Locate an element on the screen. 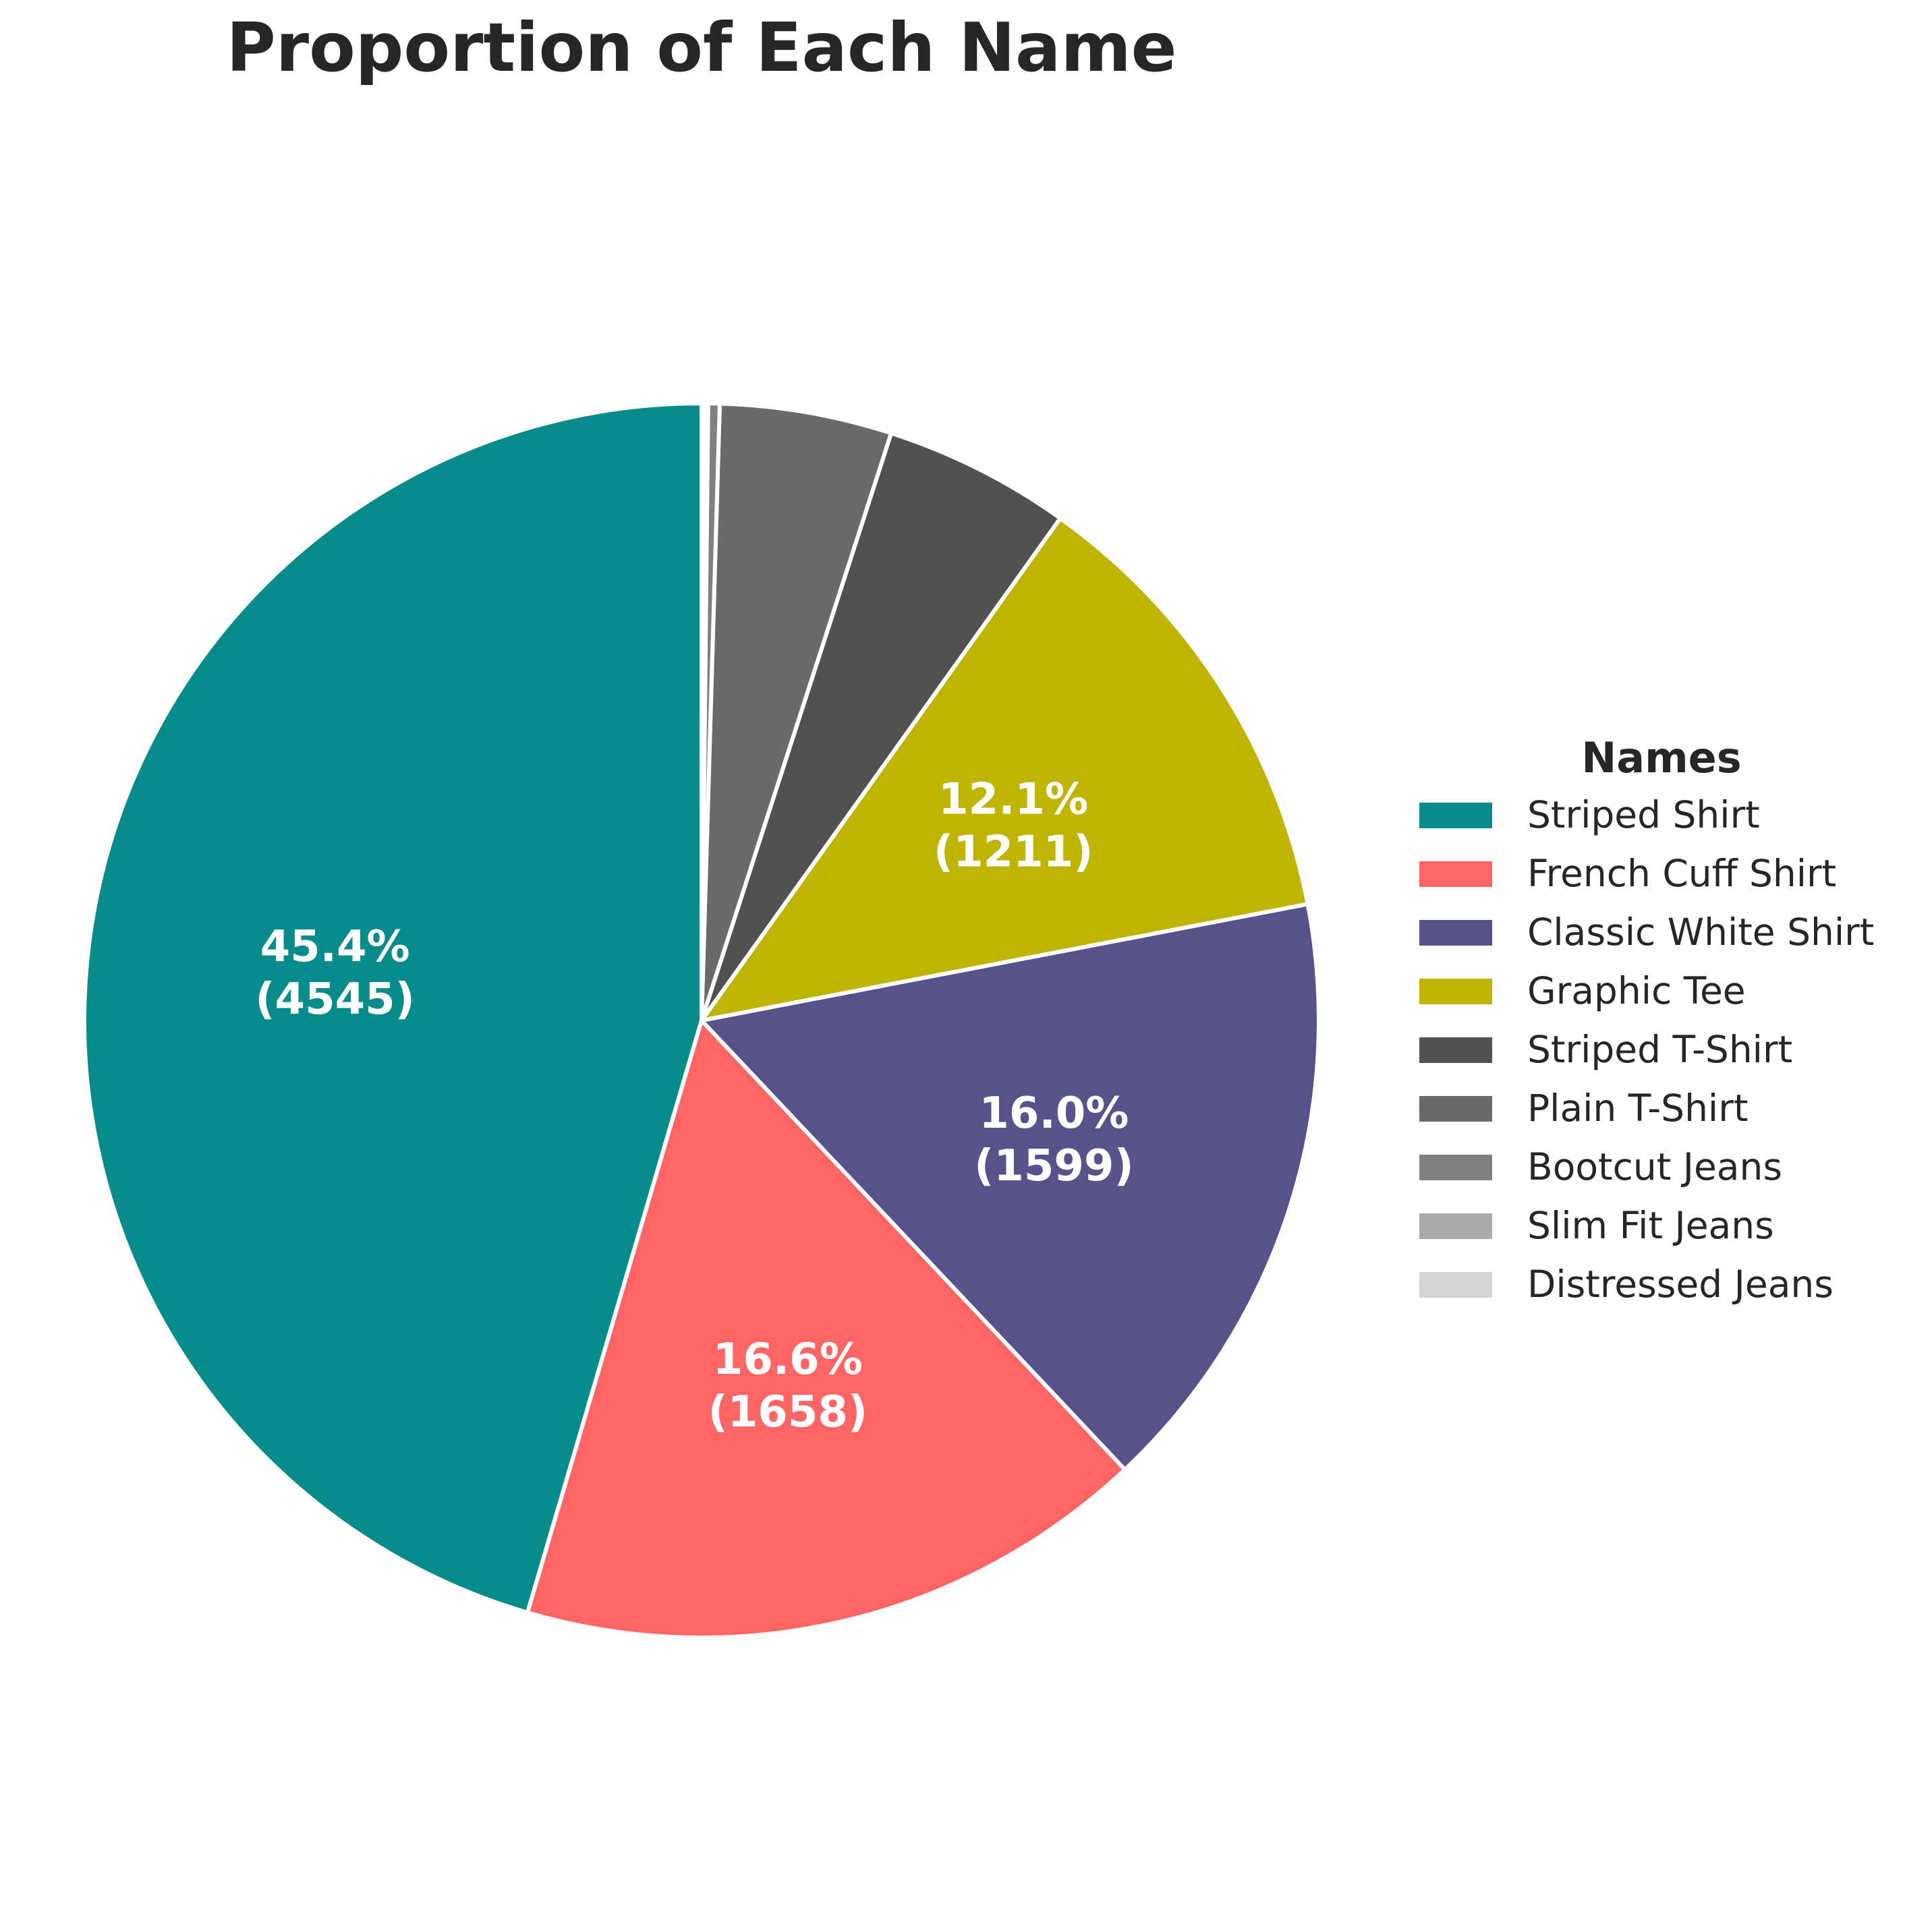 The image size is (1932, 1931). legend-label-french-cuff-shirt: French Cuff Shirt is located at coordinates (1681, 874).